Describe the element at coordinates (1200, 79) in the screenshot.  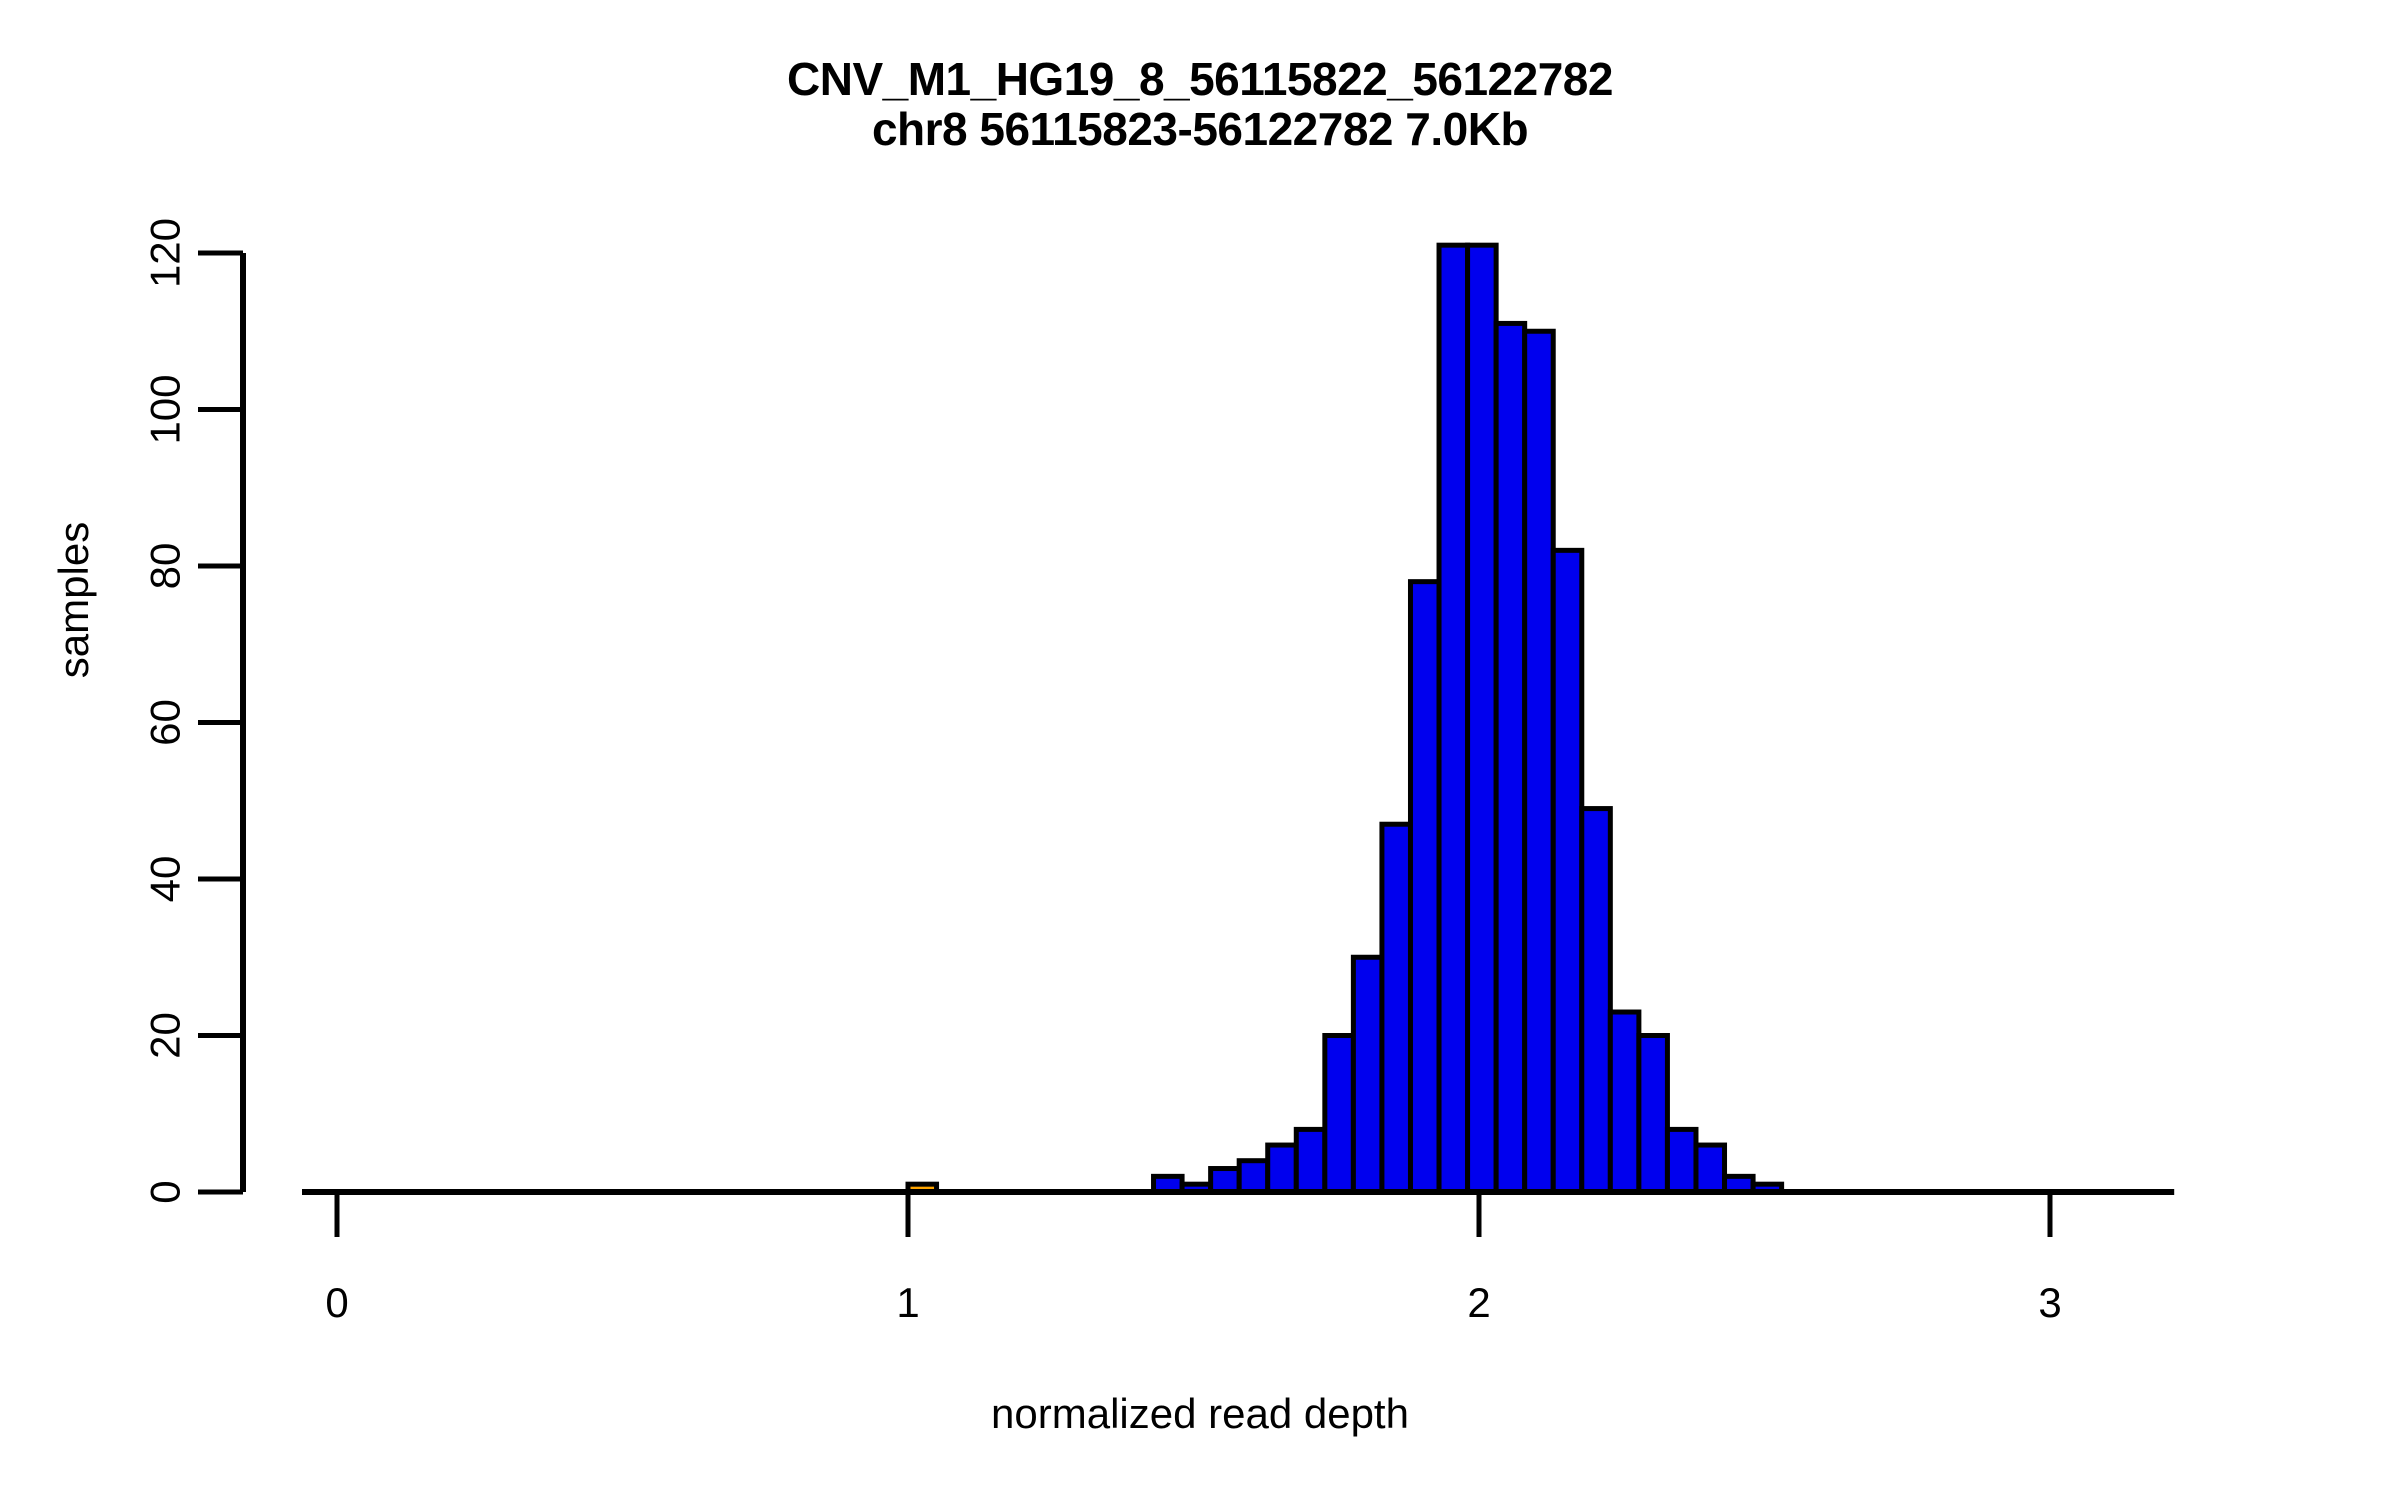
I see `plot-title-line-1: CNV_M1_HG19_8_56115822_56122782` at that location.